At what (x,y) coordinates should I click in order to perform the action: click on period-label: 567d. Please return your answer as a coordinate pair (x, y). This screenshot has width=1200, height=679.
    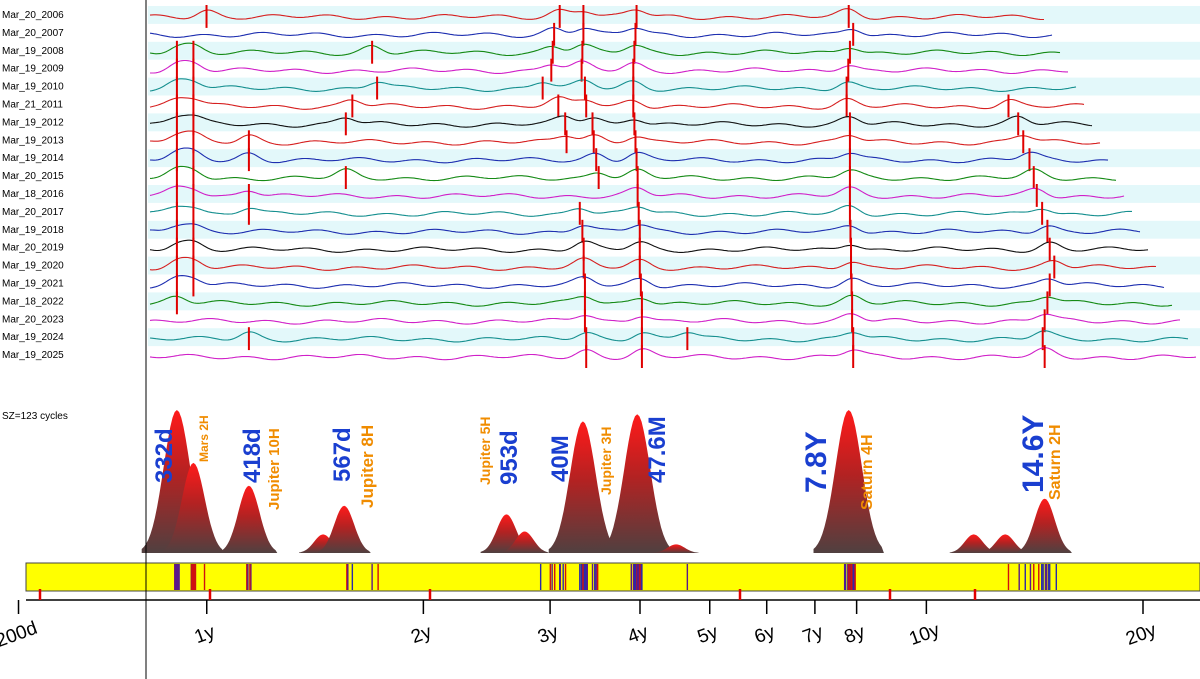
    Looking at the image, I should click on (342, 454).